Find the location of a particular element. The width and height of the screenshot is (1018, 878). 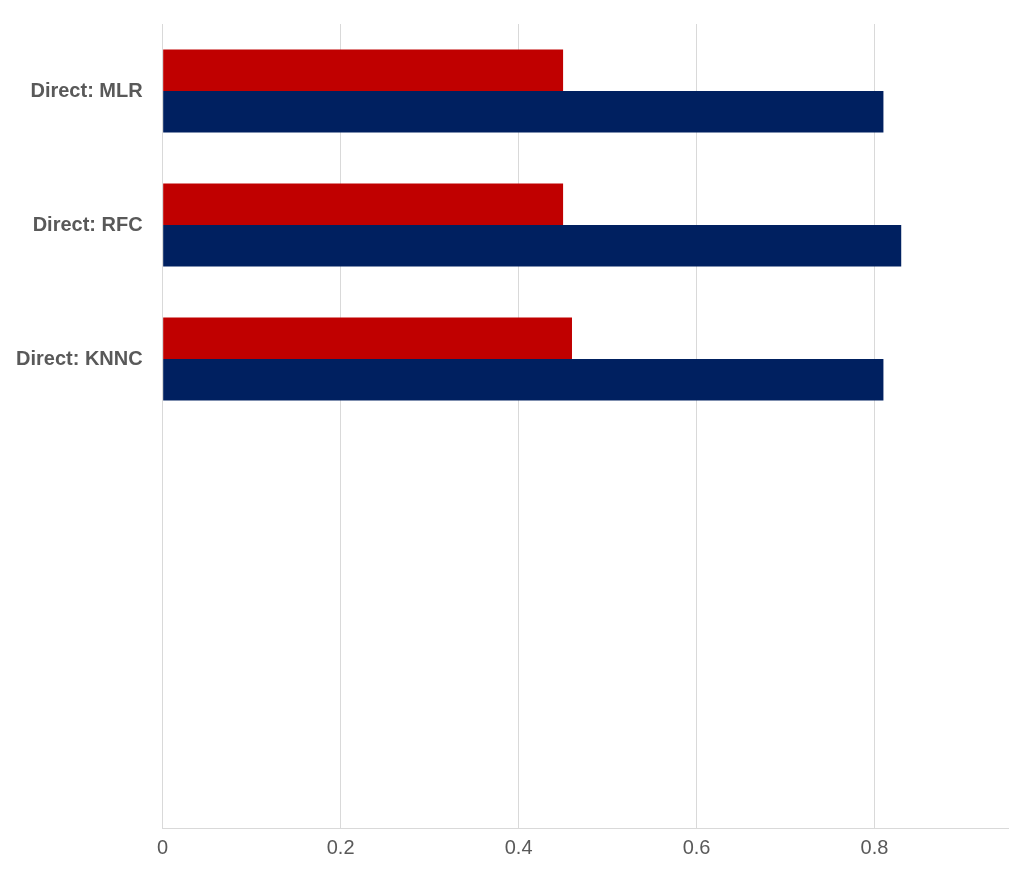

y-tick-label: Direct: MLR is located at coordinates (87, 89).